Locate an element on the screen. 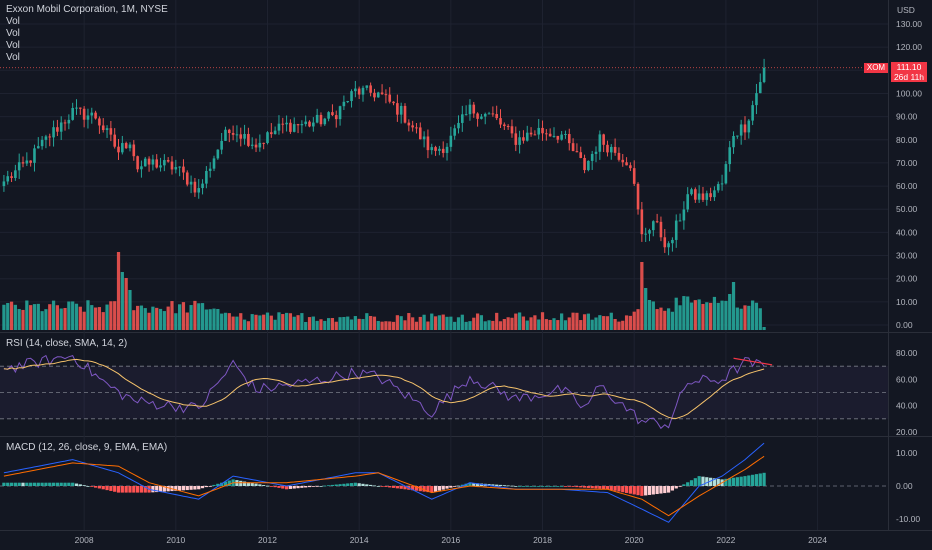 Image resolution: width=932 pixels, height=550 pixels. rsi-divergence-line is located at coordinates (753, 361).